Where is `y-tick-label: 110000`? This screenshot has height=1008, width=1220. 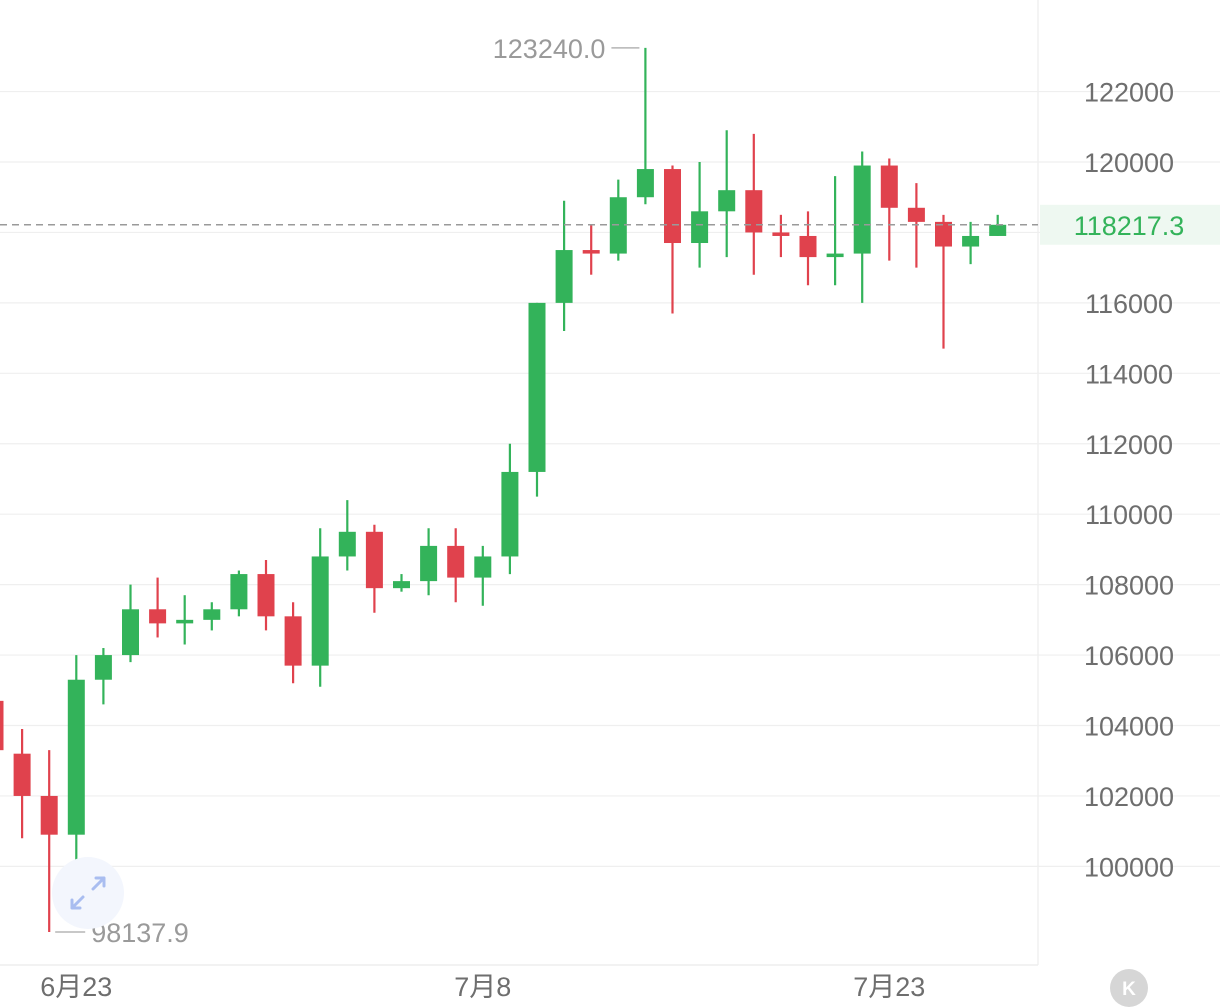
y-tick-label: 110000 is located at coordinates (1129, 515).